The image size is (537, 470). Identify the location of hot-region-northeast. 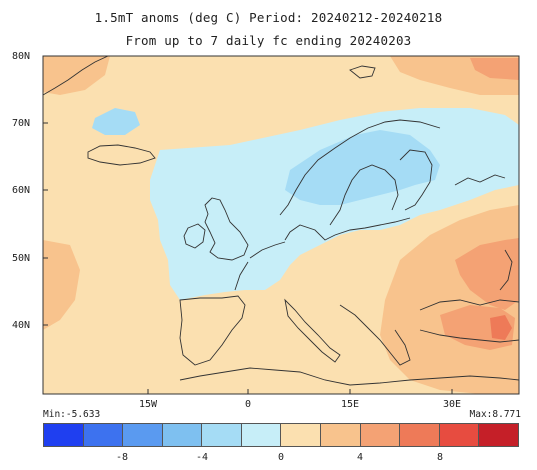
(494, 69).